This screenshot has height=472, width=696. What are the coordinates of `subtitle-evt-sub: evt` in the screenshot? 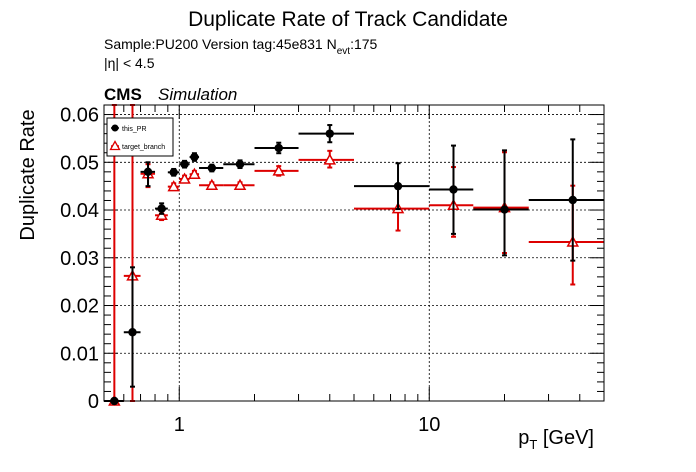 It's located at (344, 51).